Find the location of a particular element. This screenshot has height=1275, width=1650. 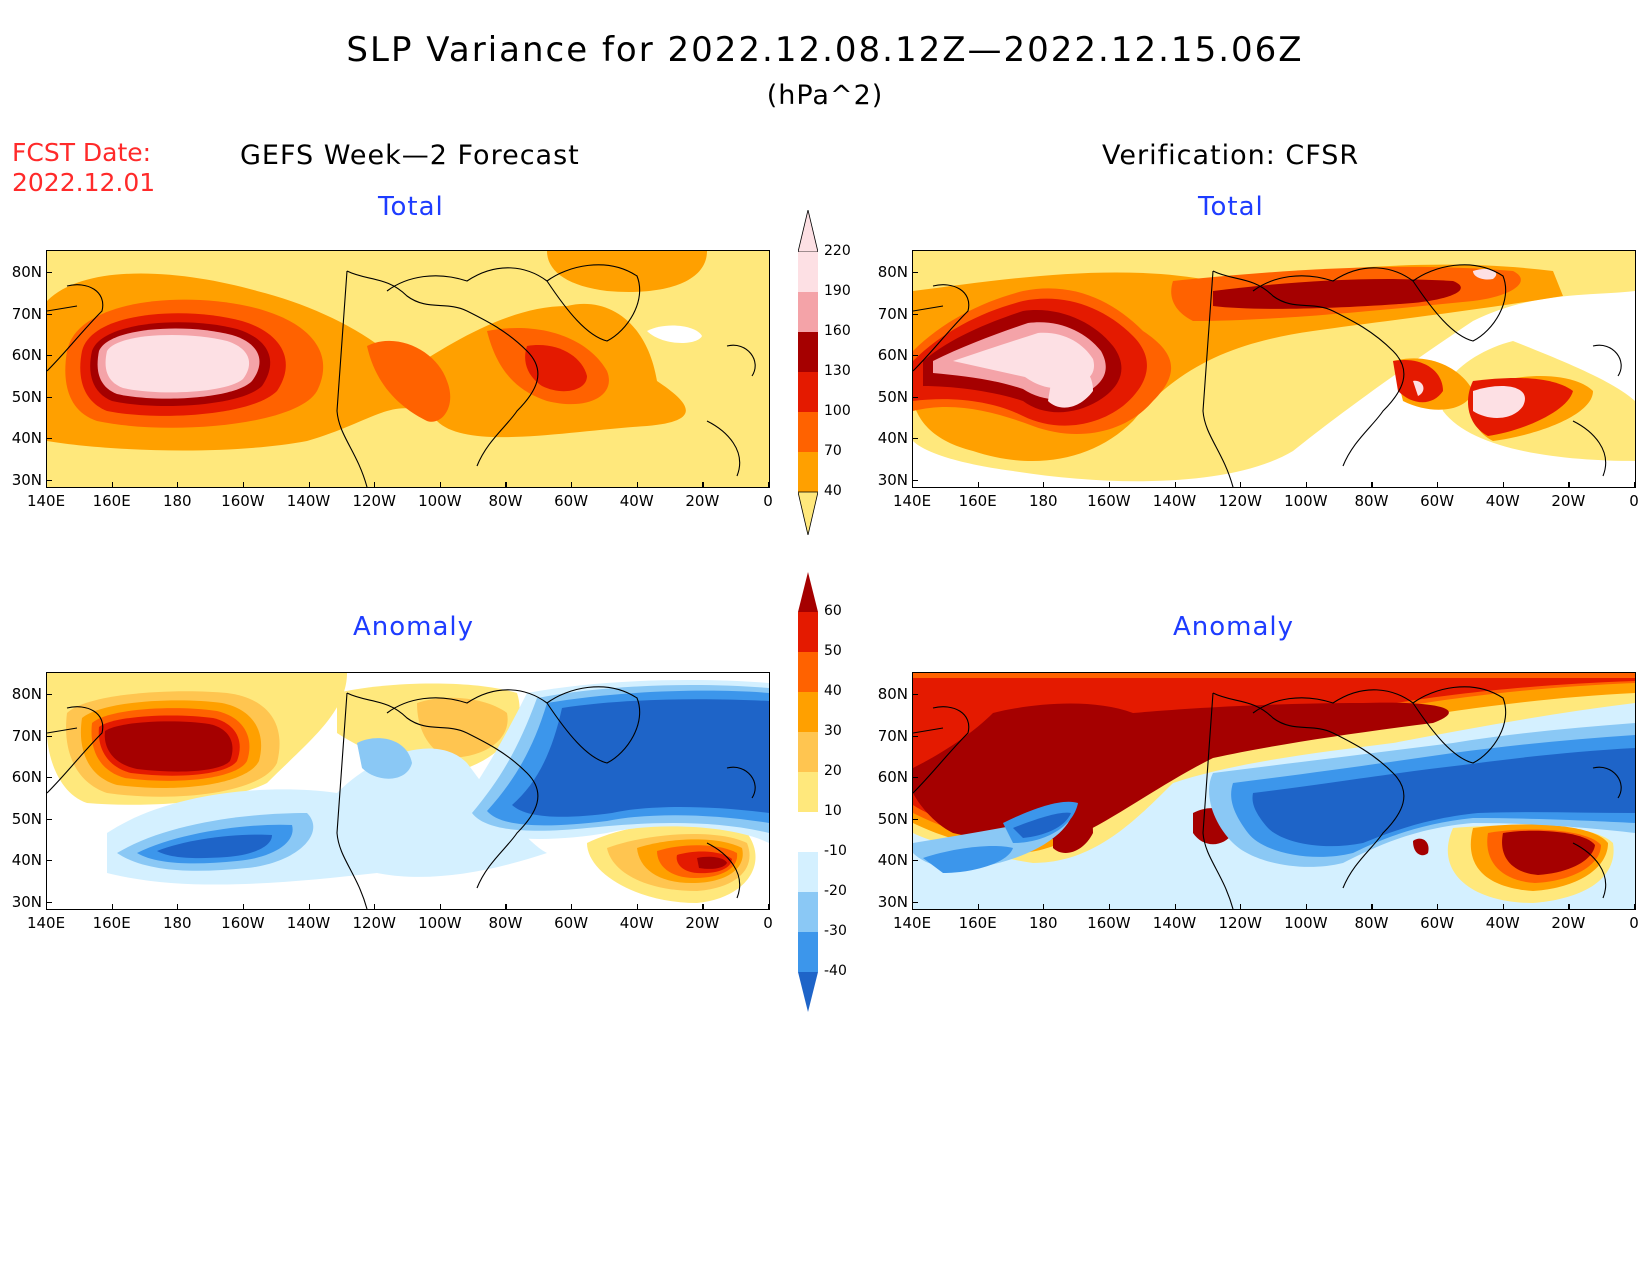

colorbar-total-label: 220 is located at coordinates (837, 251).